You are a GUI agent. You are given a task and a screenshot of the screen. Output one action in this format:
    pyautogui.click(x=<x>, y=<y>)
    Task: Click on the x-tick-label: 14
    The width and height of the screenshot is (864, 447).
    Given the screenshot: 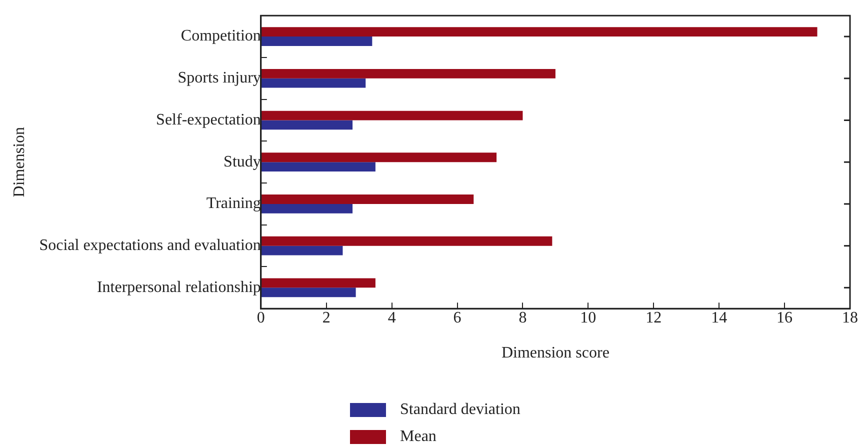 What is the action you would take?
    pyautogui.click(x=719, y=317)
    